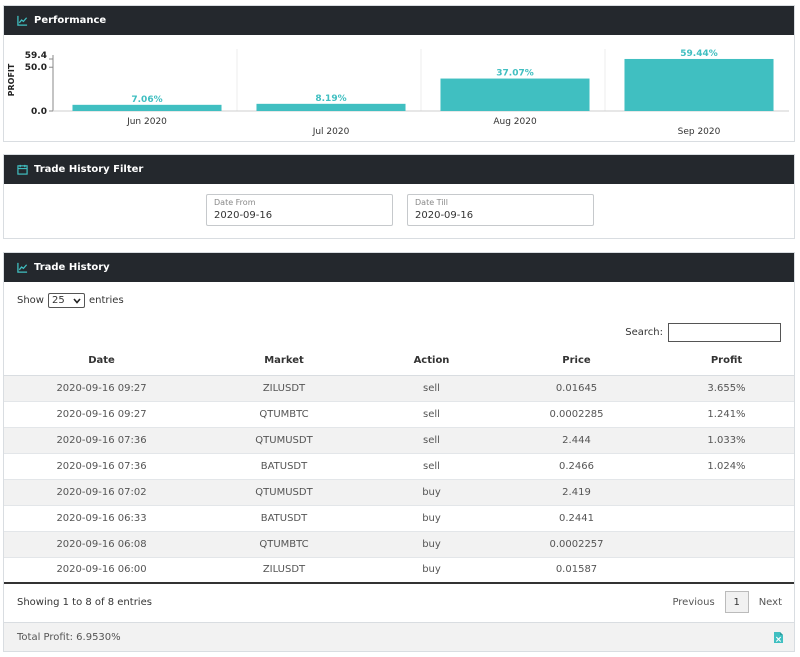 The image size is (800, 657). I want to click on search-label: Search:, so click(644, 332).